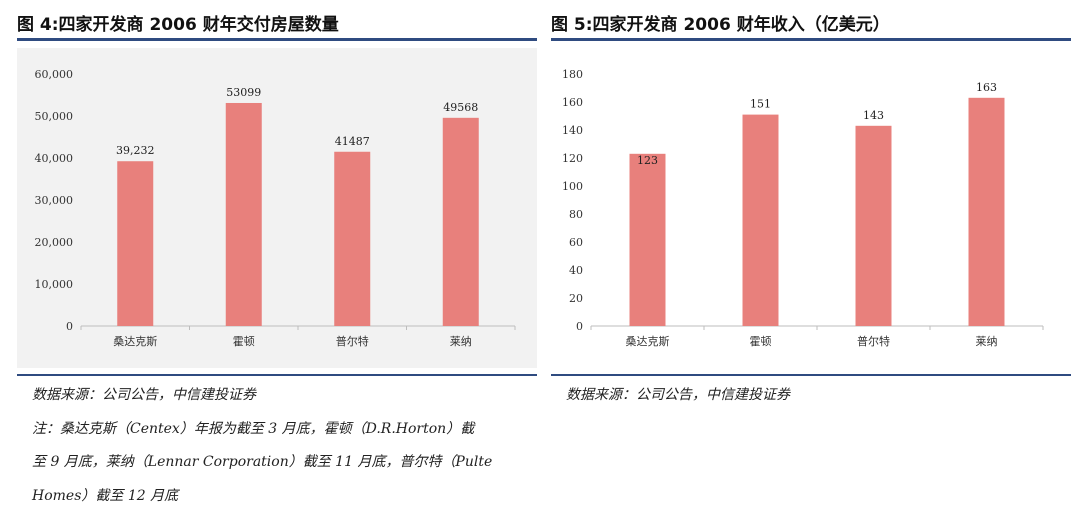 The width and height of the screenshot is (1080, 513). Describe the element at coordinates (579, 326) in the screenshot. I see `figure-5-y-tick-label: 0` at that location.